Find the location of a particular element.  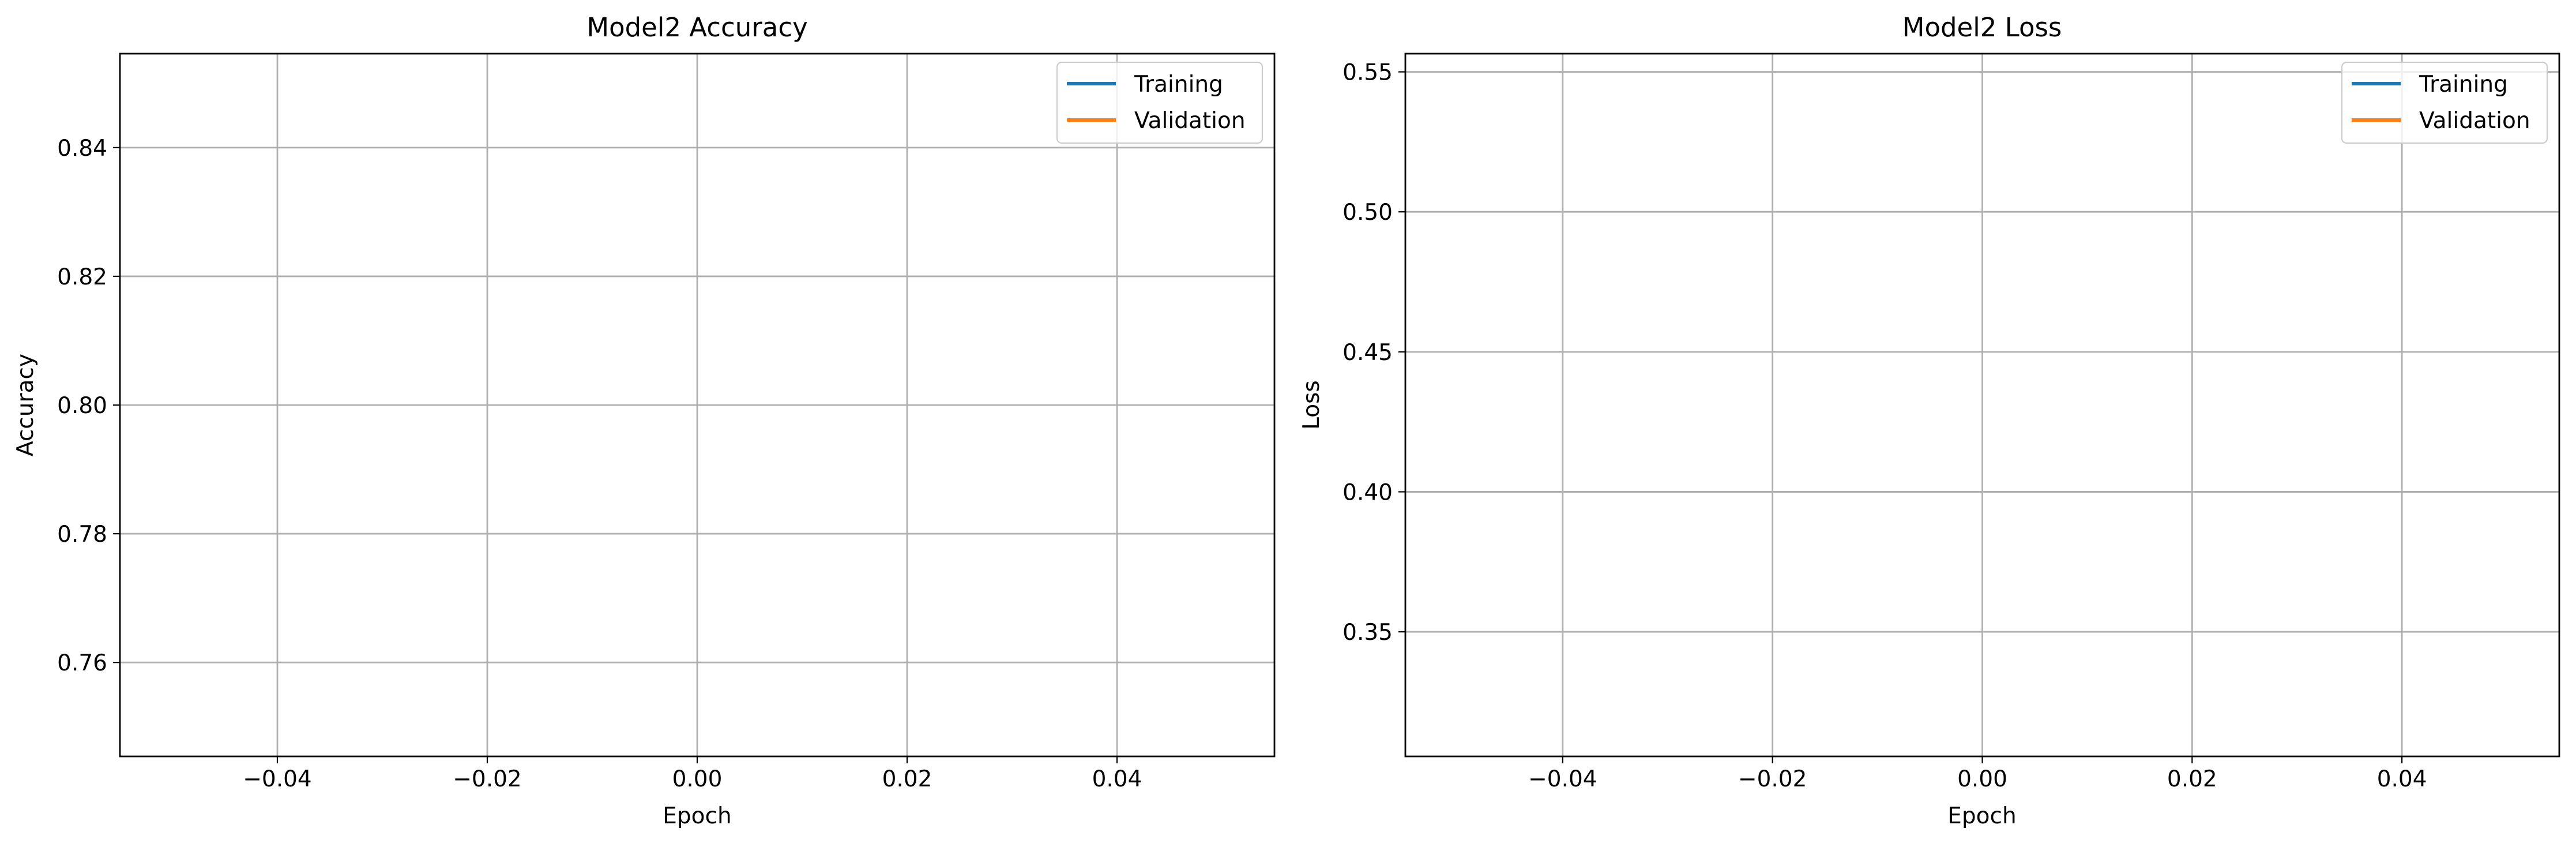

loss-y-tick-label: 0.35 is located at coordinates (1367, 633).